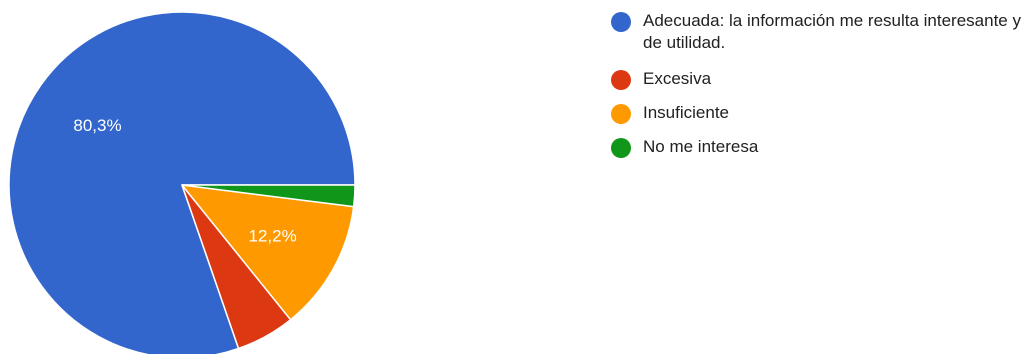  What do you see at coordinates (97, 125) in the screenshot?
I see `slice-label-adecuada: 80,3%` at bounding box center [97, 125].